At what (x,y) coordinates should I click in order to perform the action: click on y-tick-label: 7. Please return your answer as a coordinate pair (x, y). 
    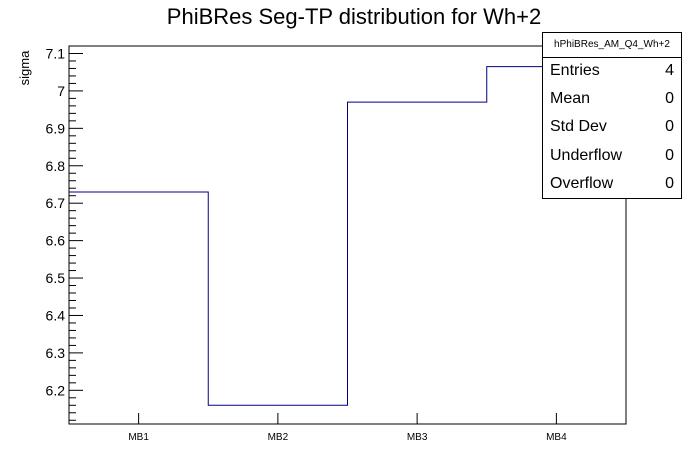
    Looking at the image, I should click on (61, 91).